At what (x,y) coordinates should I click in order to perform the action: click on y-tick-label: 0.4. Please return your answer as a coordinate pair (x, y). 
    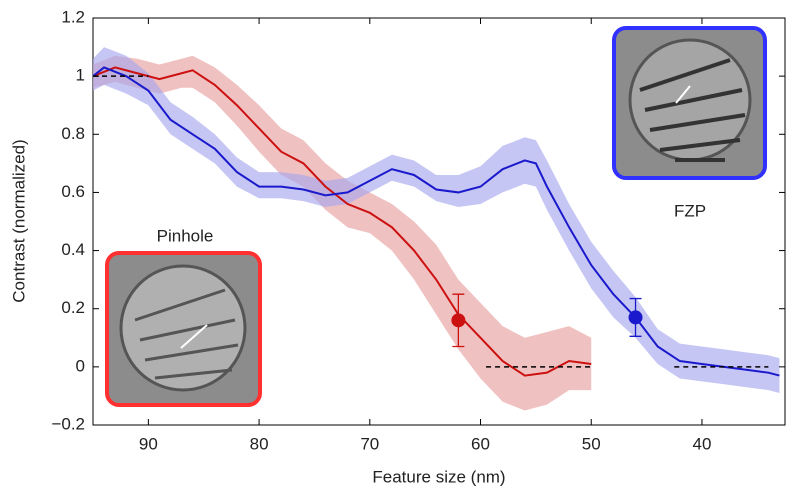
    Looking at the image, I should click on (73, 249).